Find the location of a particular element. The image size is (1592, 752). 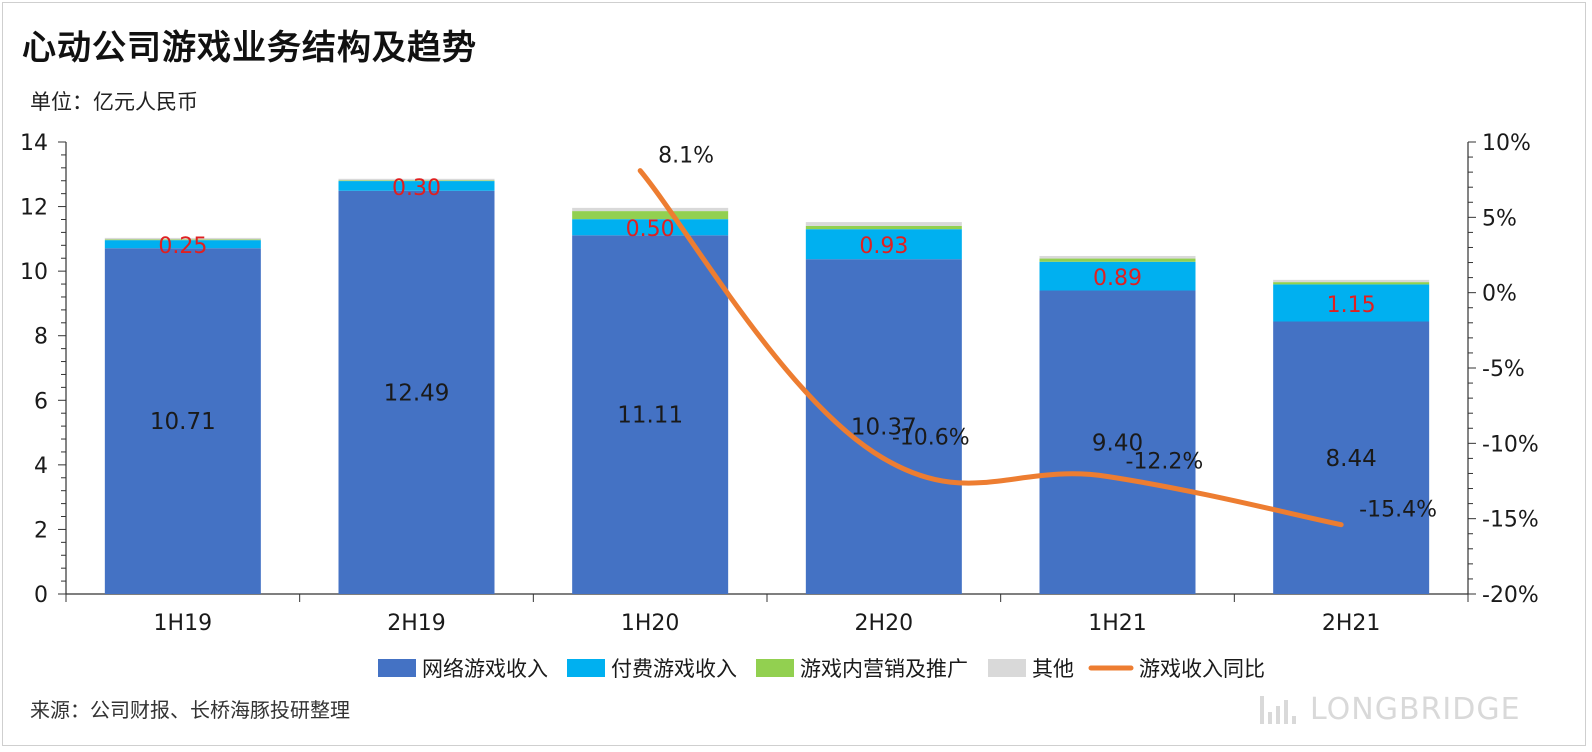

legend: 网络游戏收入 付费游戏收入 游戏内营销及推广 其他 游戏收入同比 is located at coordinates (821, 669).